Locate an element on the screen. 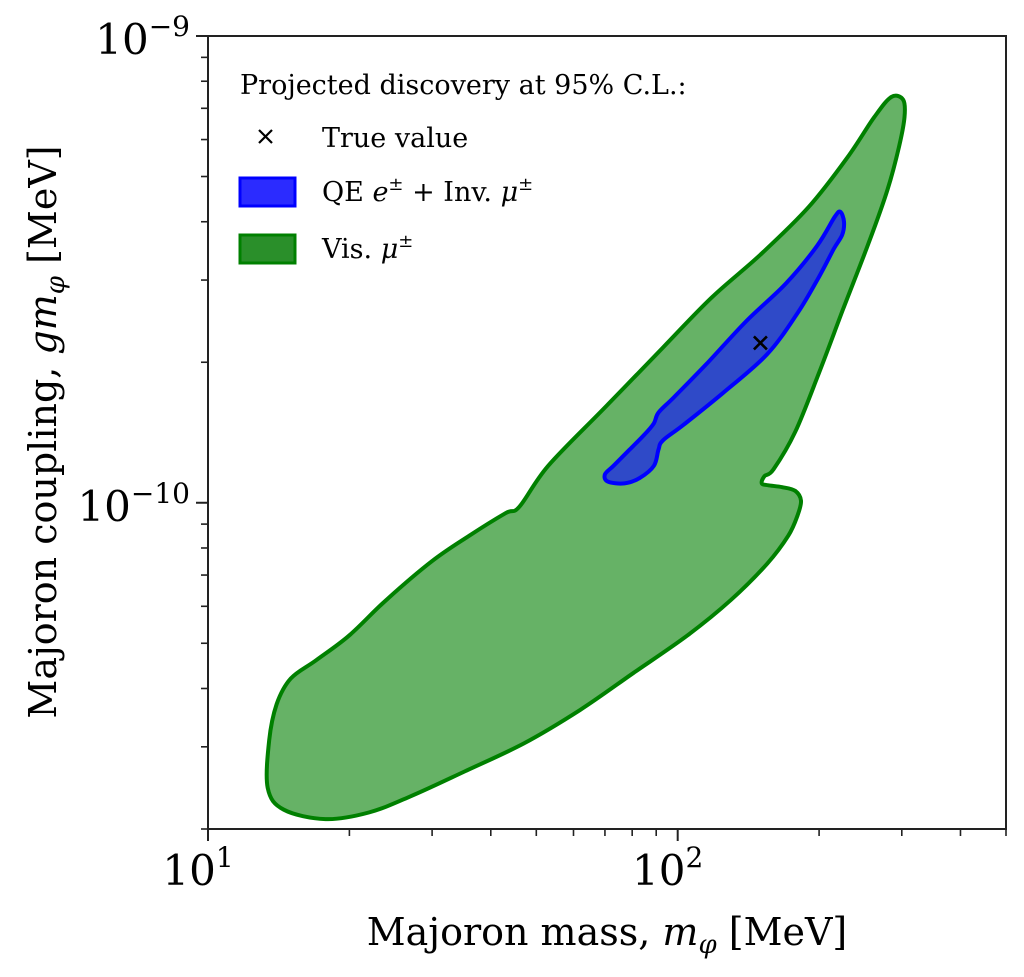  legend-patch-blue is located at coordinates (267, 192).